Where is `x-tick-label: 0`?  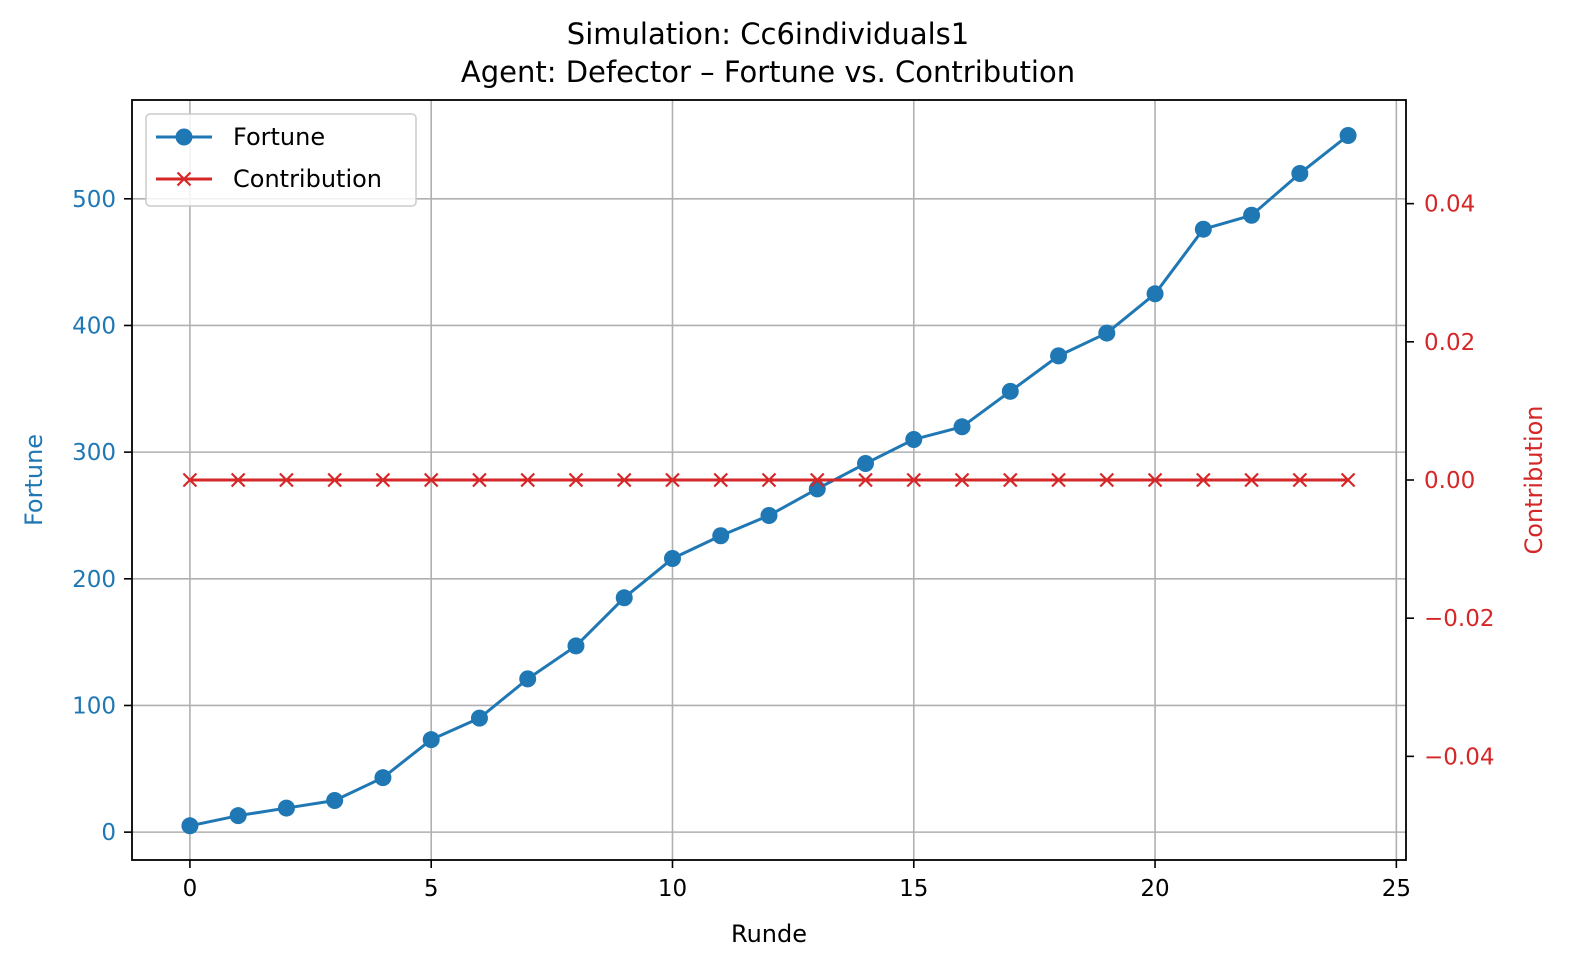
x-tick-label: 0 is located at coordinates (190, 889).